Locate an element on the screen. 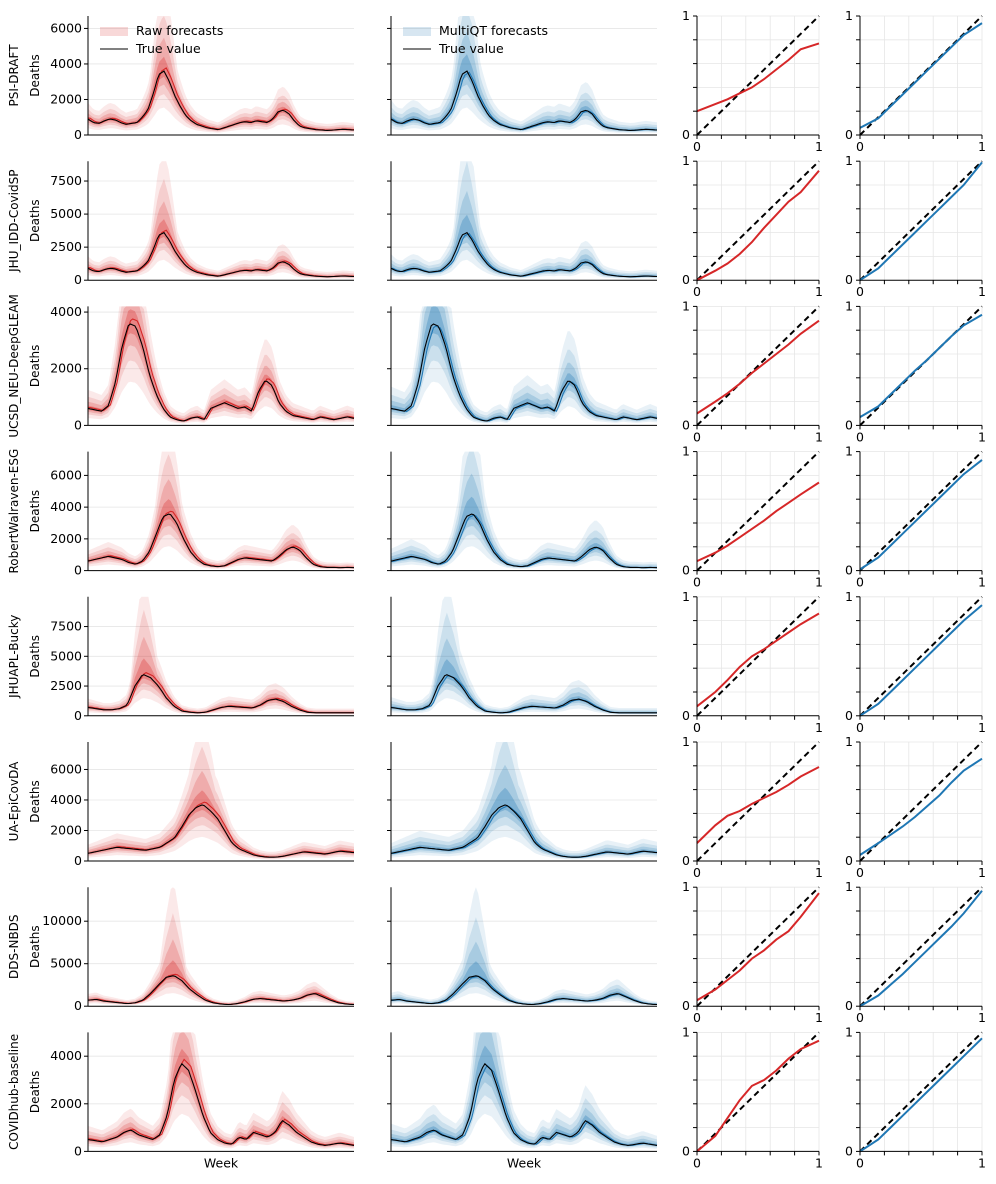 This screenshot has height=1184, width=996. raw-forecast-panel: 0 2000 4000 is located at coordinates (202, 368).